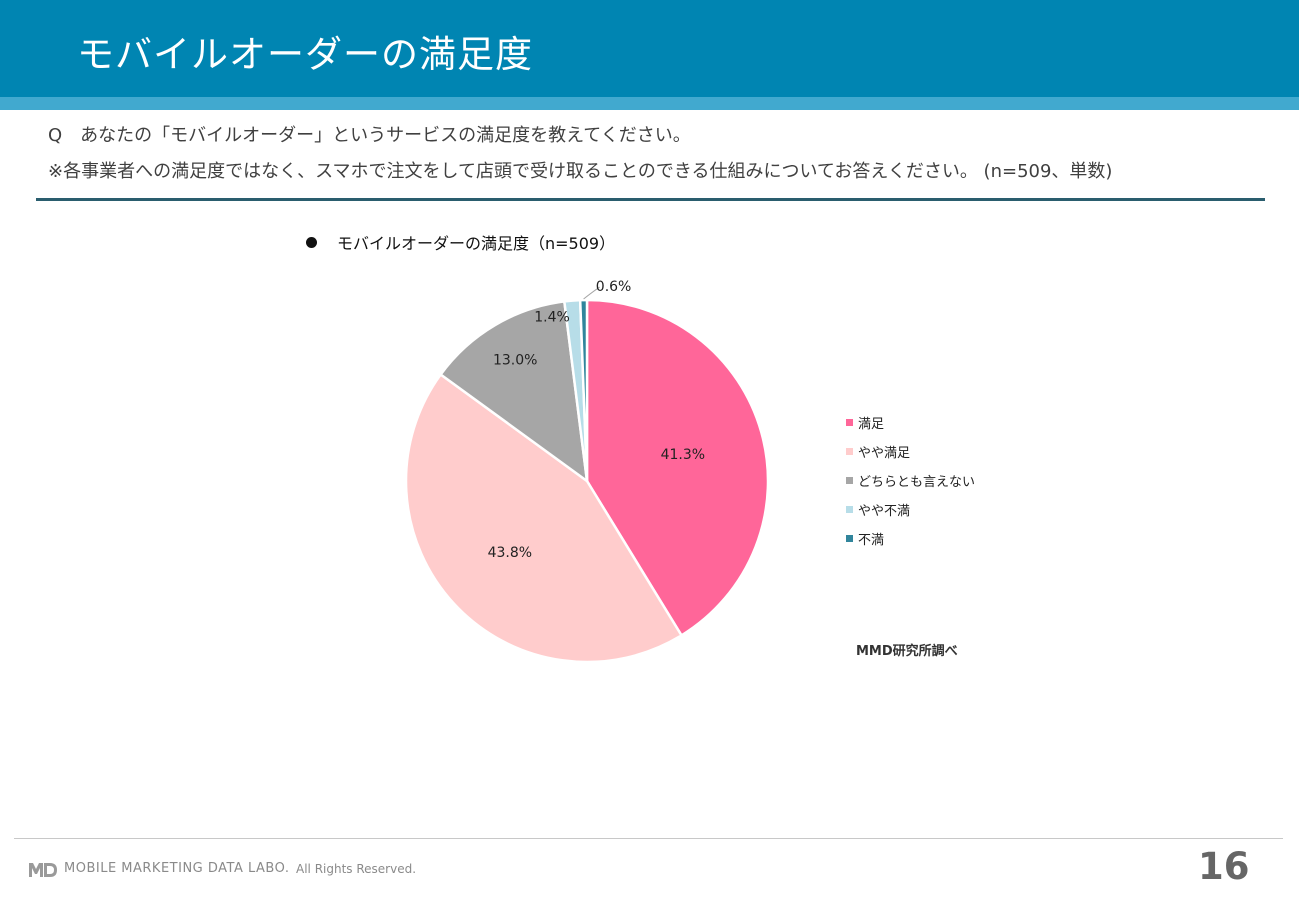 The width and height of the screenshot is (1299, 899). Describe the element at coordinates (907, 651) in the screenshot. I see `source-note: MMD研究所調べ` at that location.